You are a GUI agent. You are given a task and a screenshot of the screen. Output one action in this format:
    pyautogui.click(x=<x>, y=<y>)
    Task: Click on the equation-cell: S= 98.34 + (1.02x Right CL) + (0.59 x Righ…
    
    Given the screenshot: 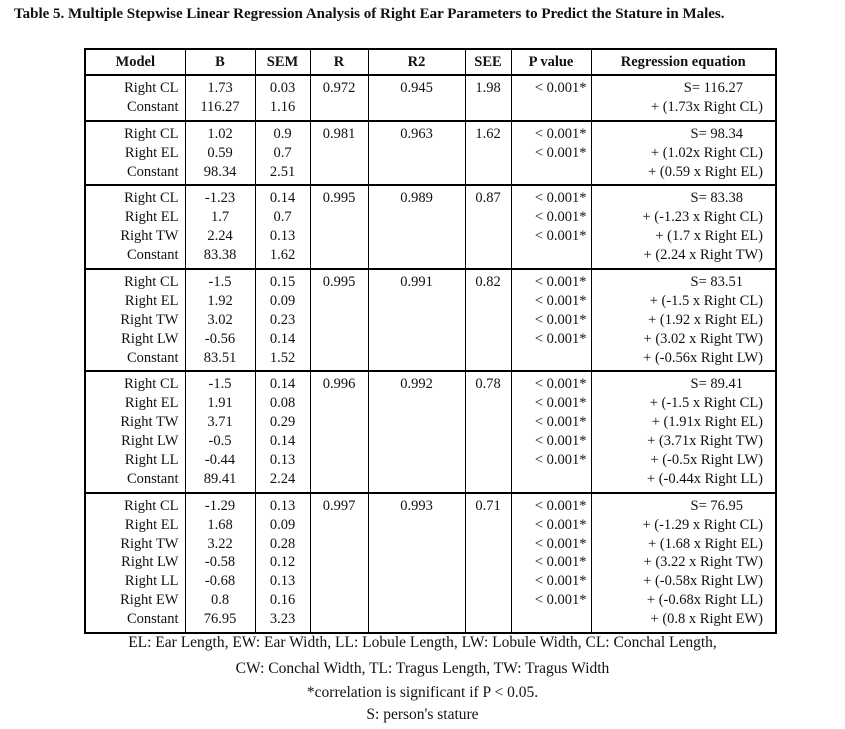 What is the action you would take?
    pyautogui.click(x=682, y=153)
    